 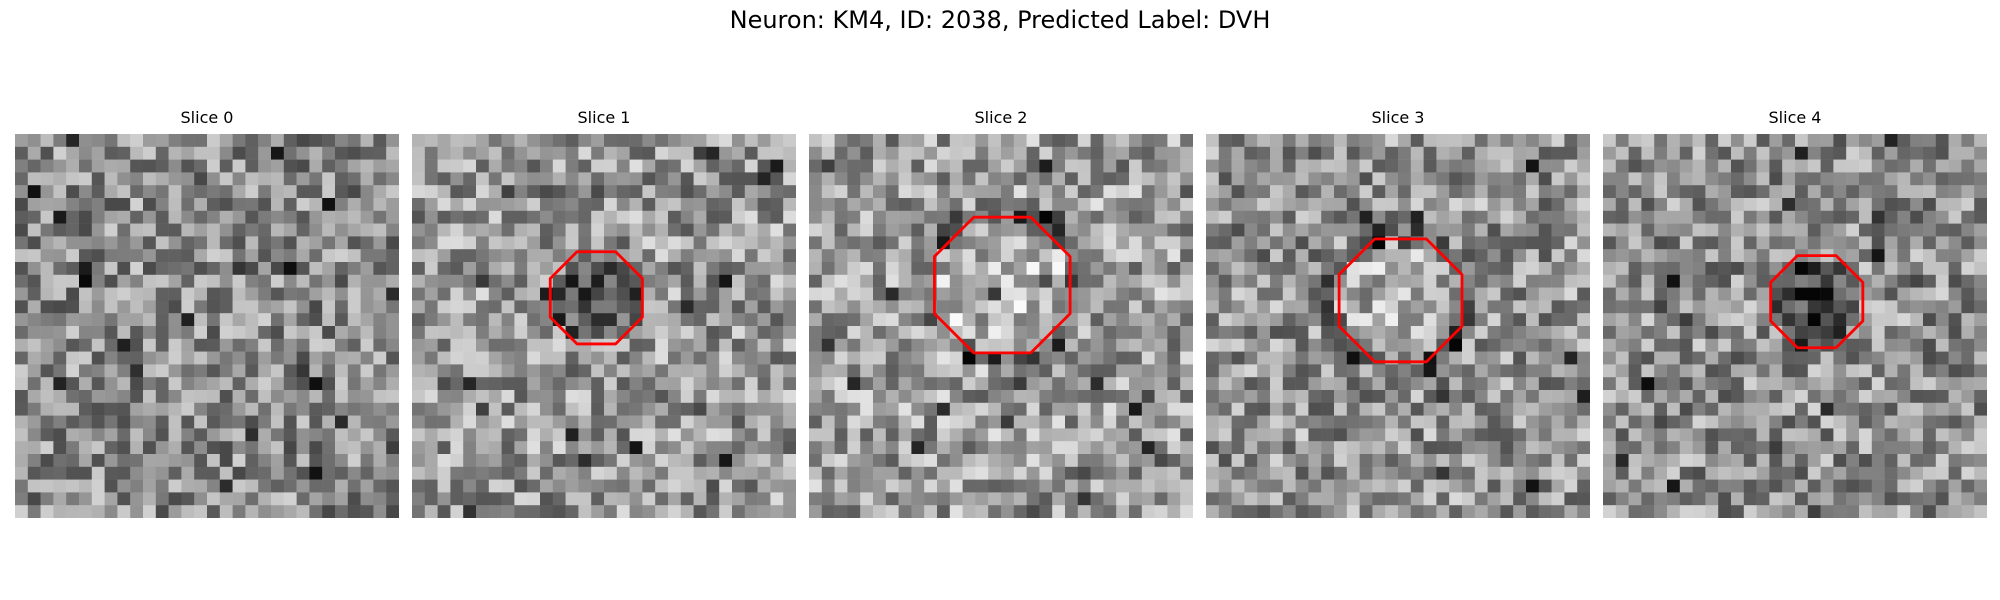 I want to click on panel-title: Slice 0, so click(x=207, y=117).